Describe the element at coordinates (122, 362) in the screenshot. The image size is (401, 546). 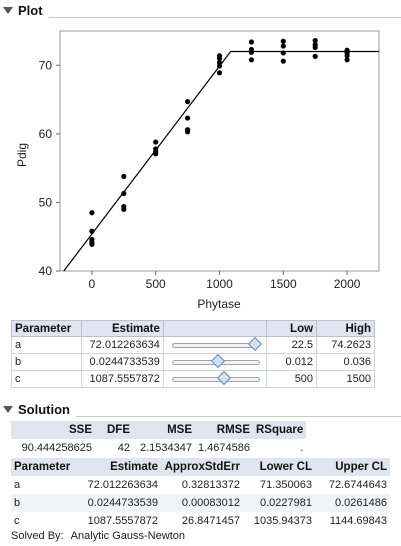
I see `param-estimate-field: 0.0244733539` at that location.